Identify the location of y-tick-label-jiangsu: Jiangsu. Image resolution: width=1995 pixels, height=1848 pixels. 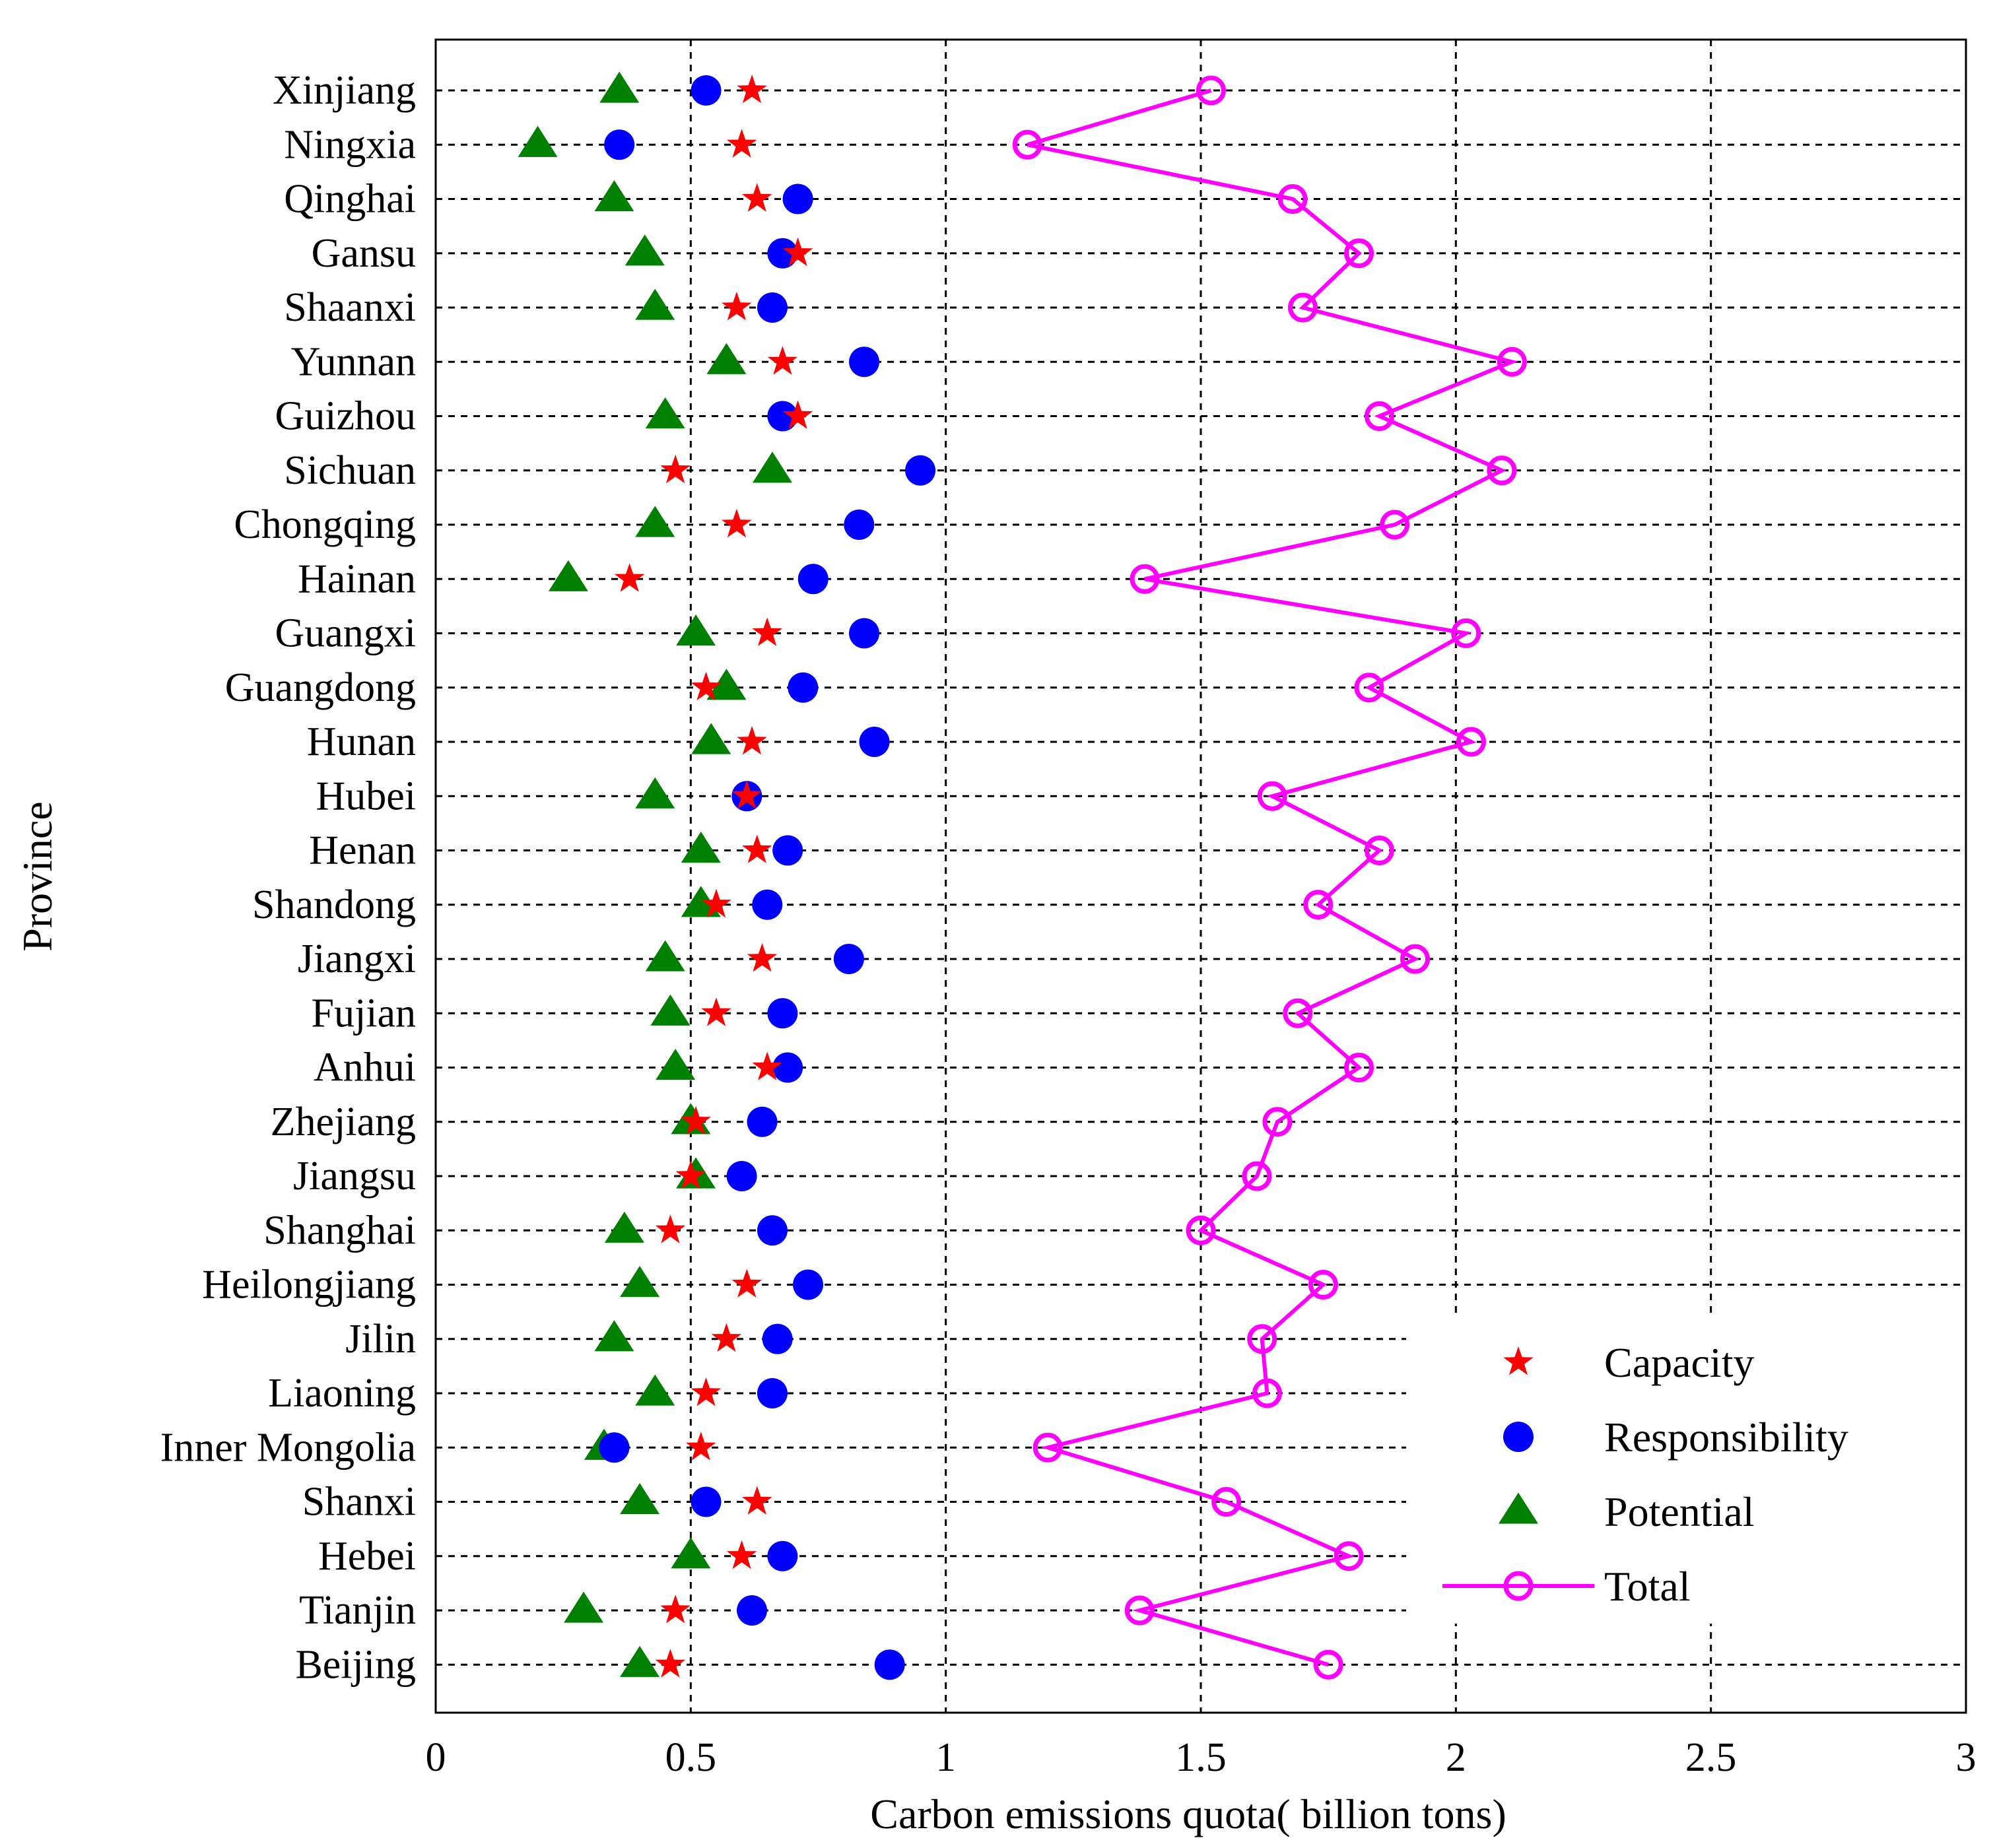
(354, 1176).